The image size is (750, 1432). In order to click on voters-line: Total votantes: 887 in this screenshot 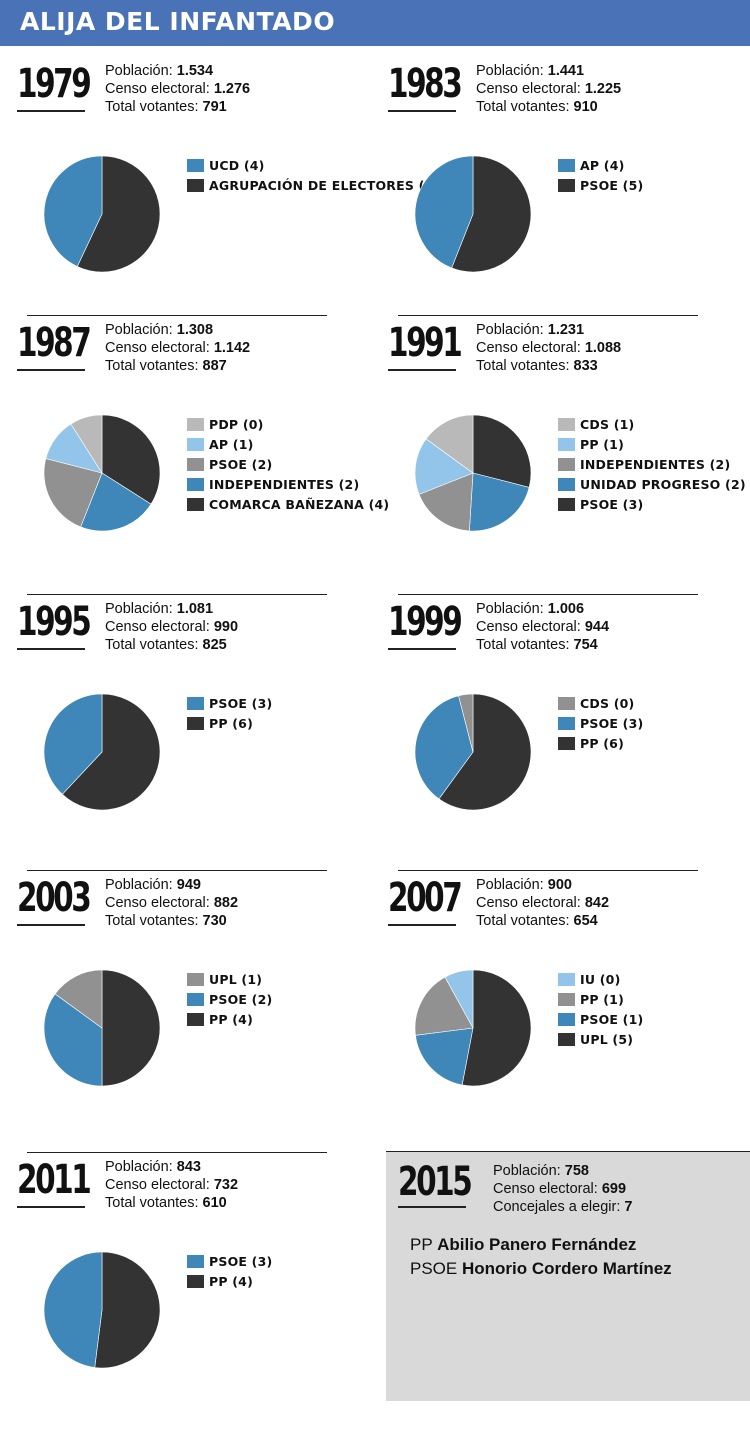, I will do `click(166, 366)`.